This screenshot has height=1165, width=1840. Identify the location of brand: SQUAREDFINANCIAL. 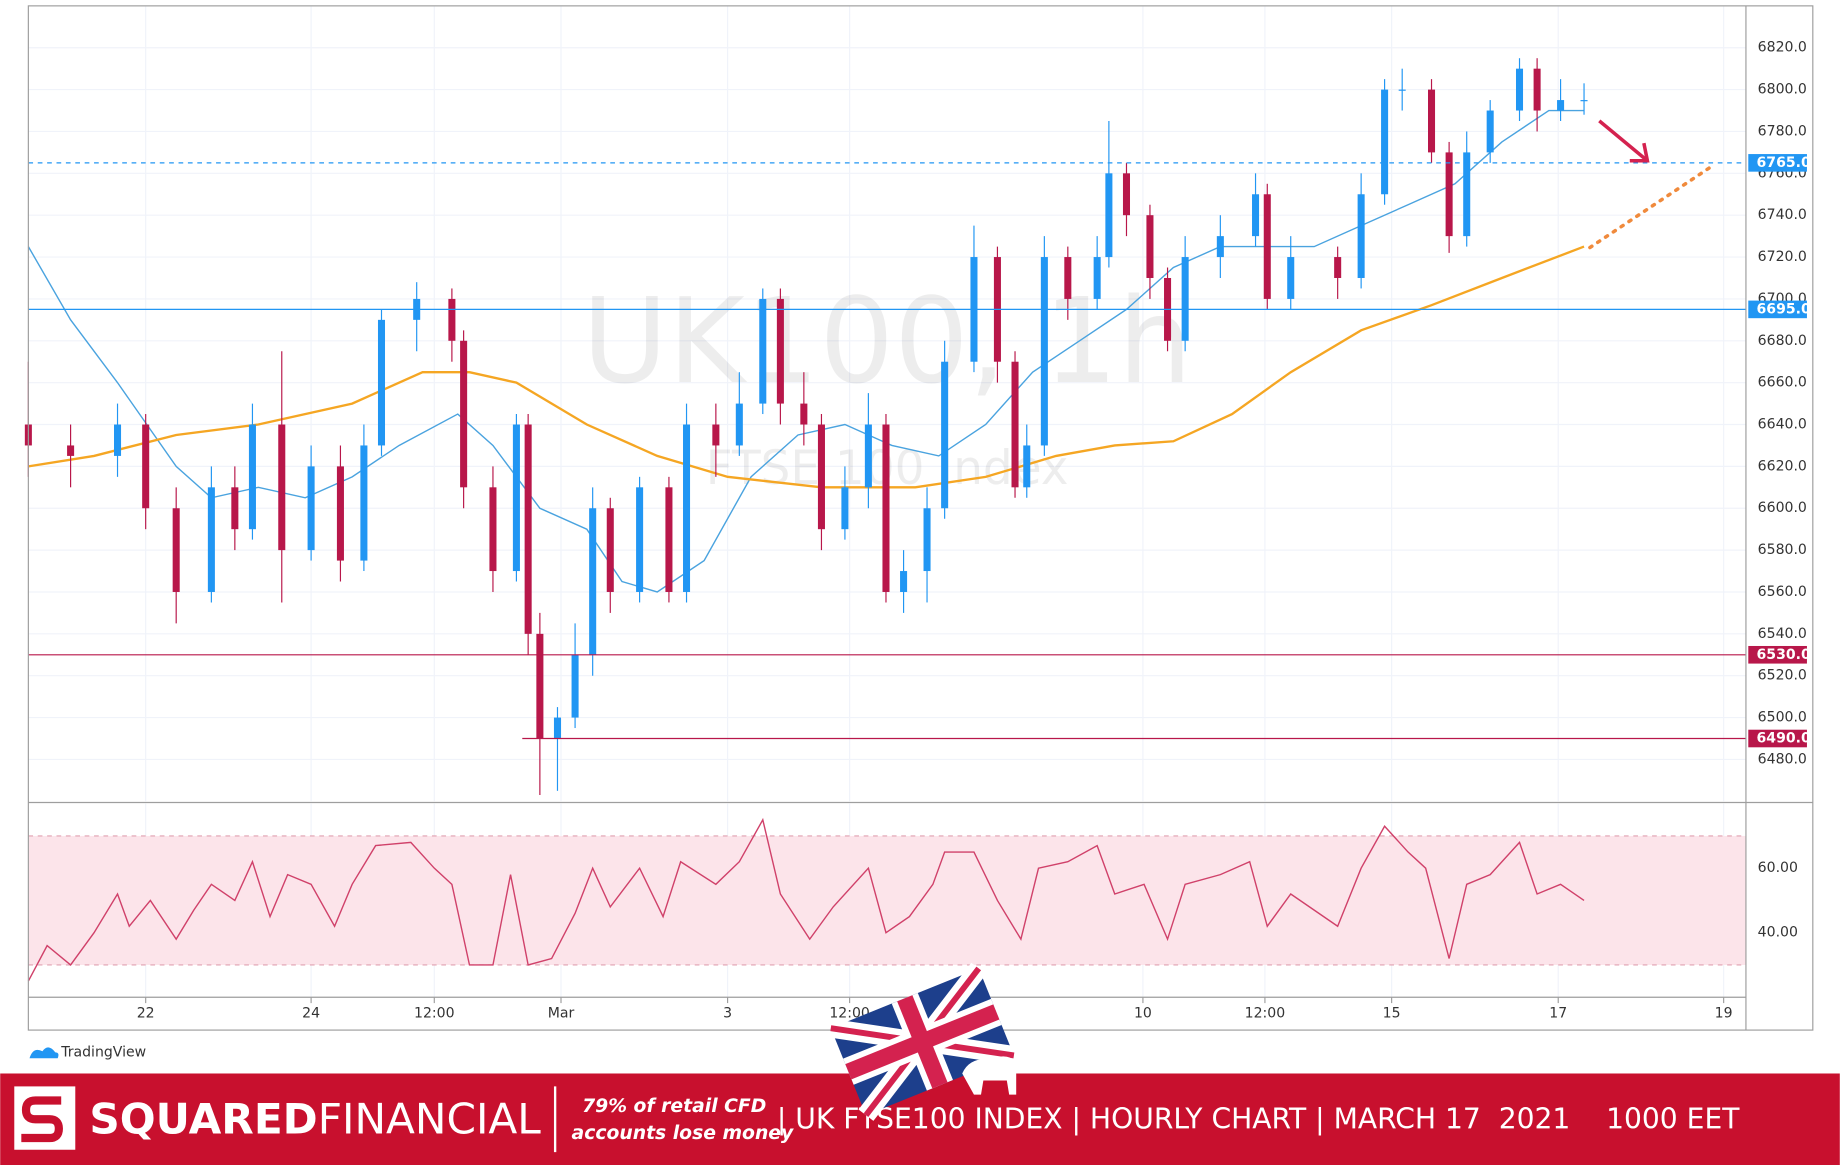
(315, 1118).